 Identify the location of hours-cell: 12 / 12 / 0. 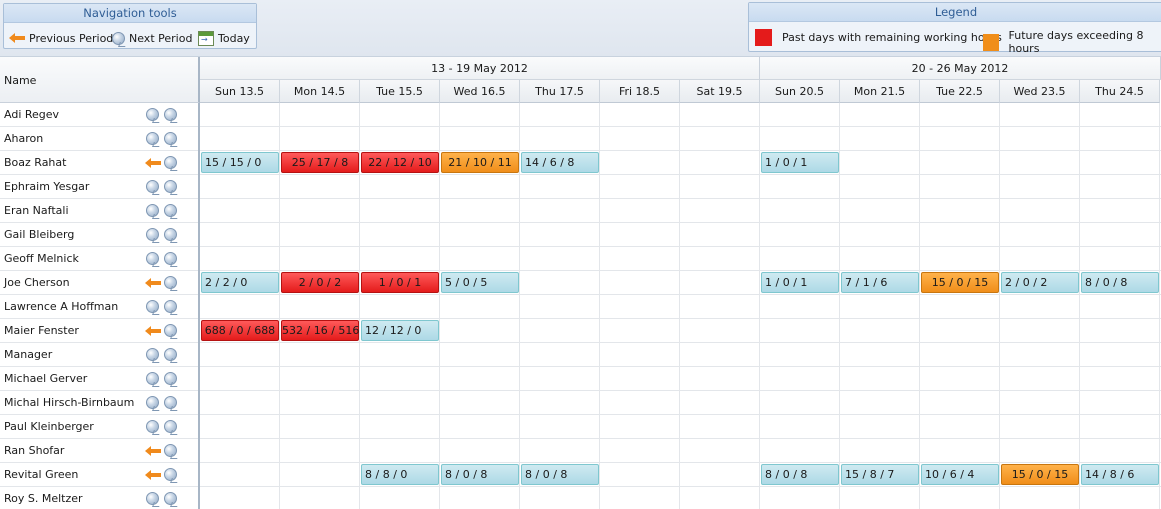
(400, 330).